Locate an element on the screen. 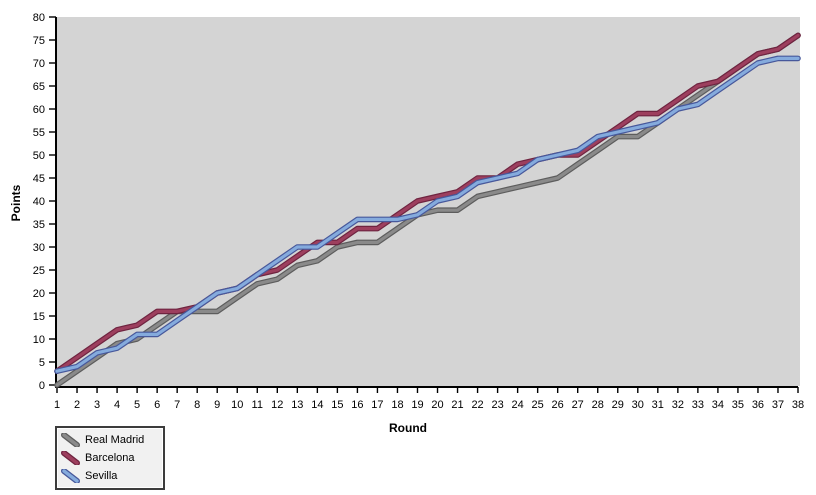  x-tick-label: 38 is located at coordinates (798, 405).